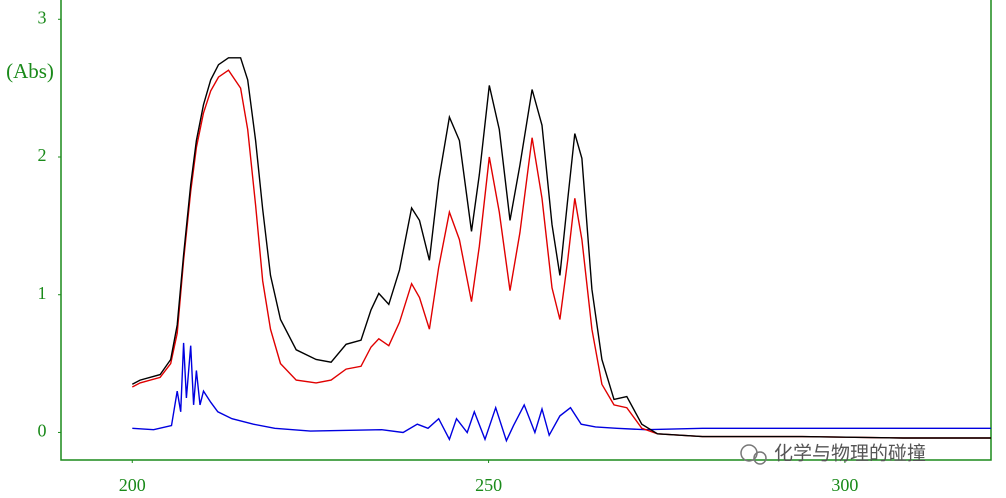  What do you see at coordinates (753, 454) in the screenshot?
I see `watermark-icon` at bounding box center [753, 454].